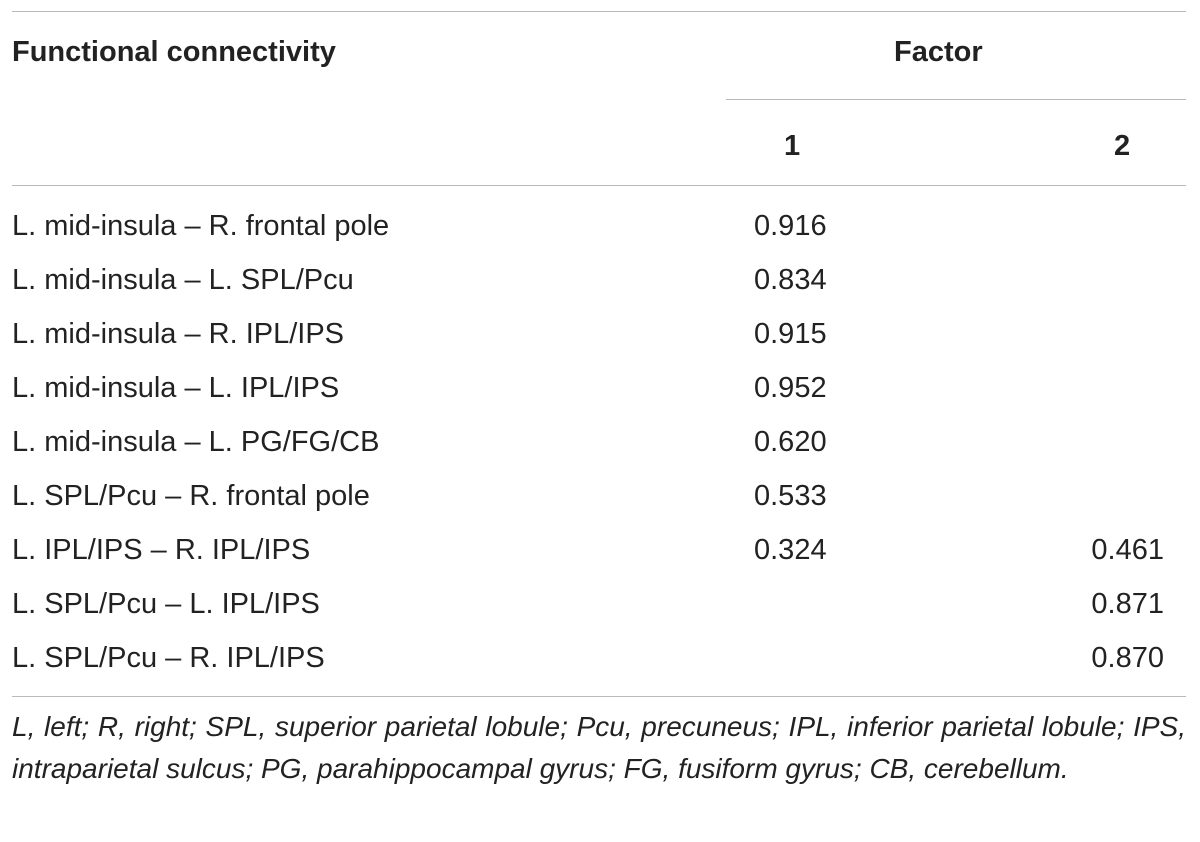 The height and width of the screenshot is (842, 1200). I want to click on row-label: L. SPL/Pcu – R. IPL/IPS, so click(168, 658).